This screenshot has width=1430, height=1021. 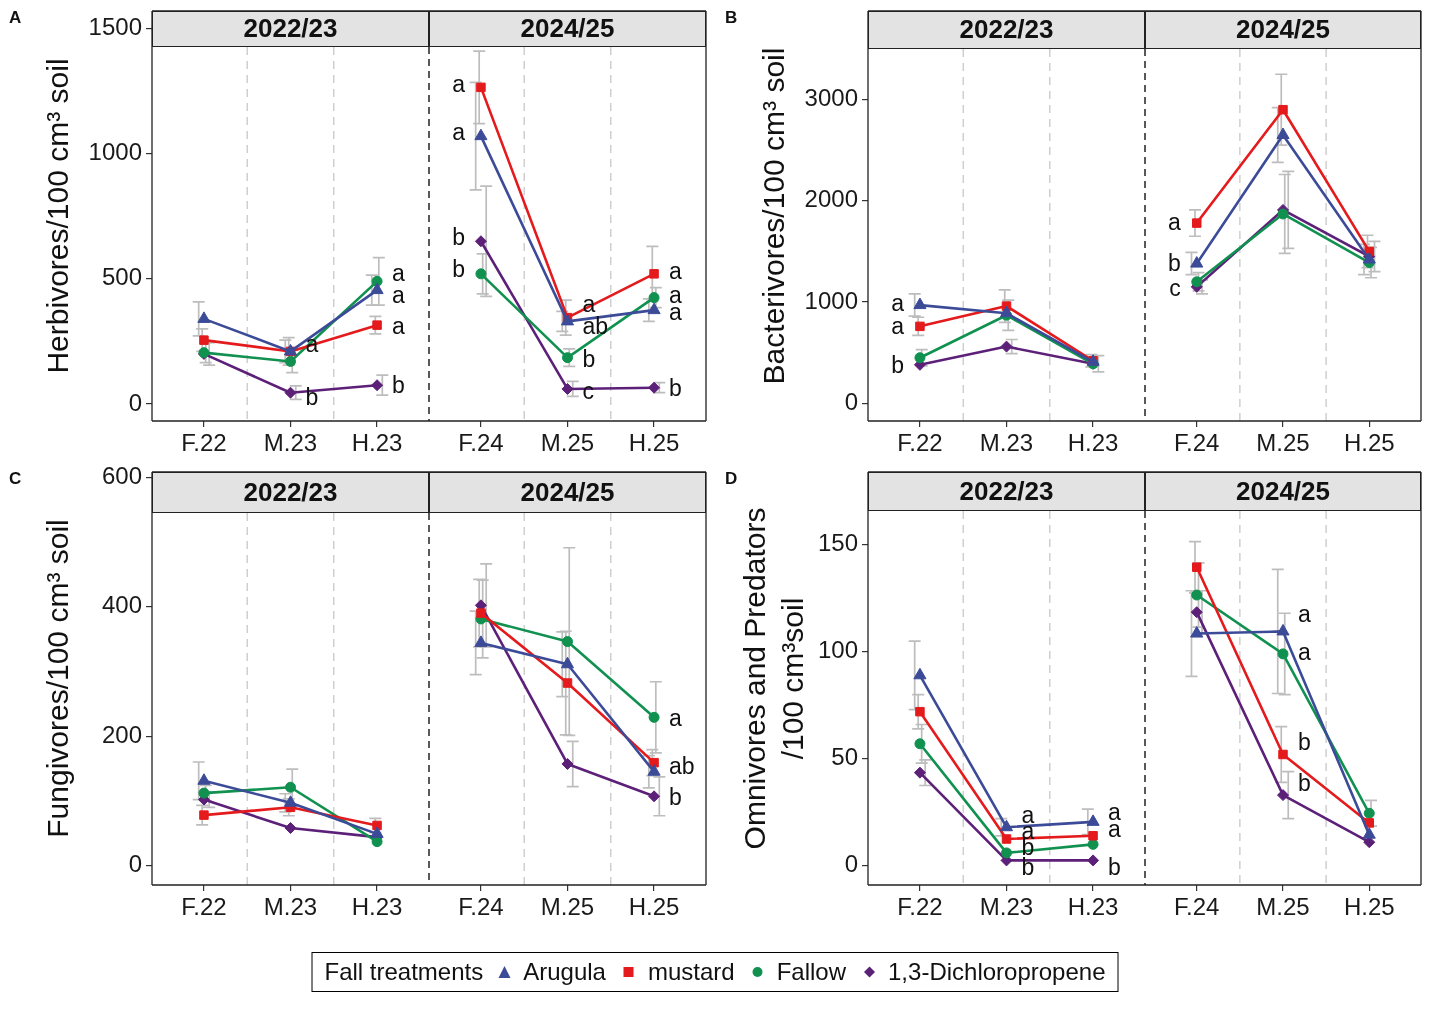 What do you see at coordinates (15, 18) in the screenshot?
I see `text: A` at bounding box center [15, 18].